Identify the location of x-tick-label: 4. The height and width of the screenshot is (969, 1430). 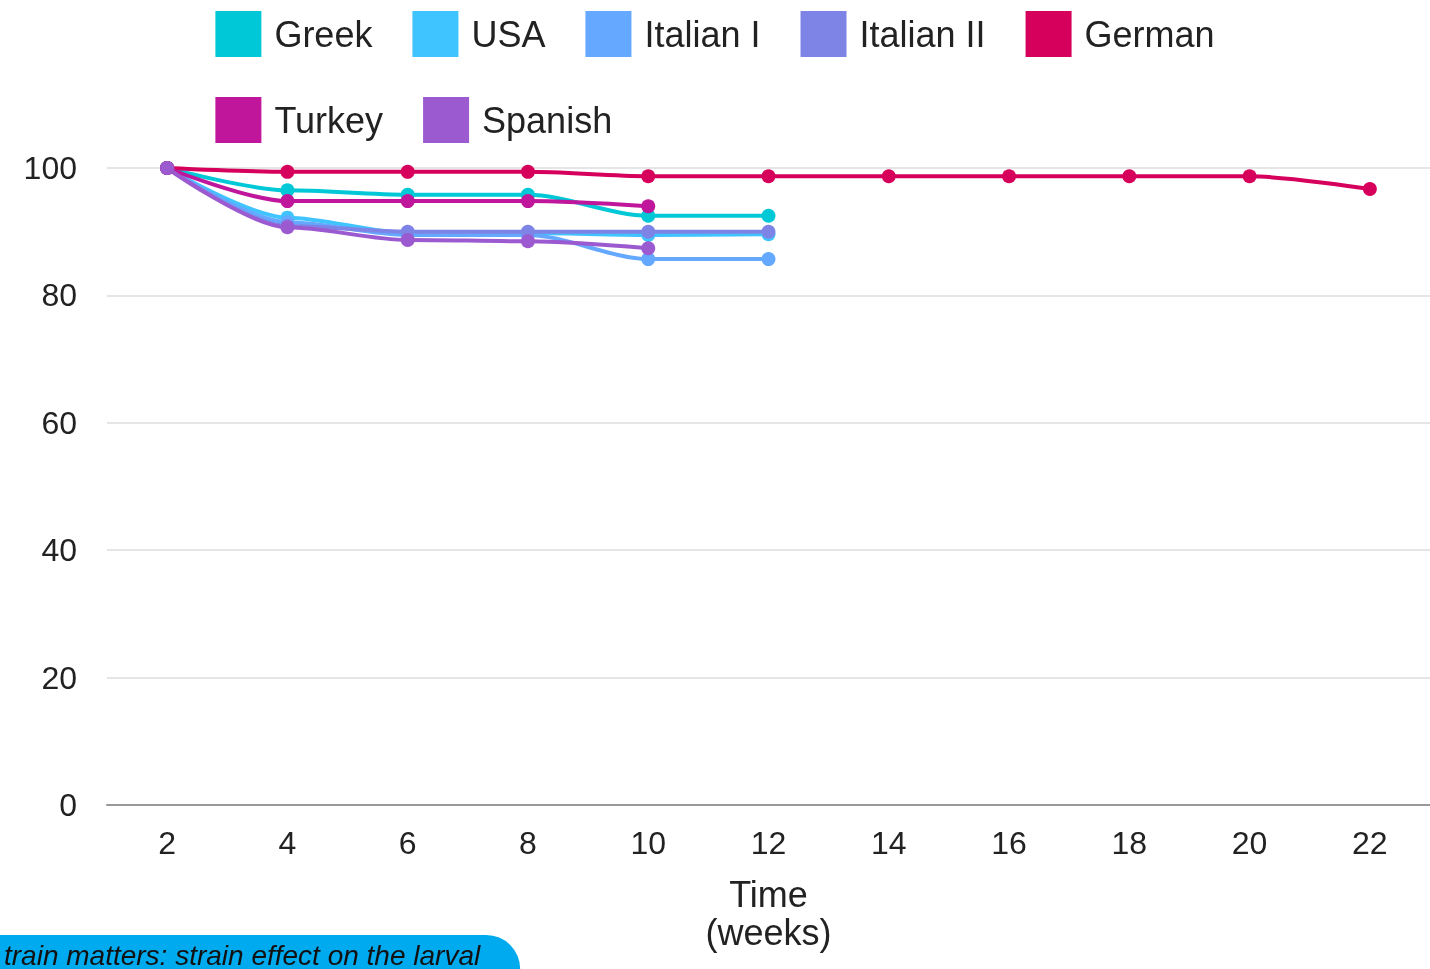
(287, 843).